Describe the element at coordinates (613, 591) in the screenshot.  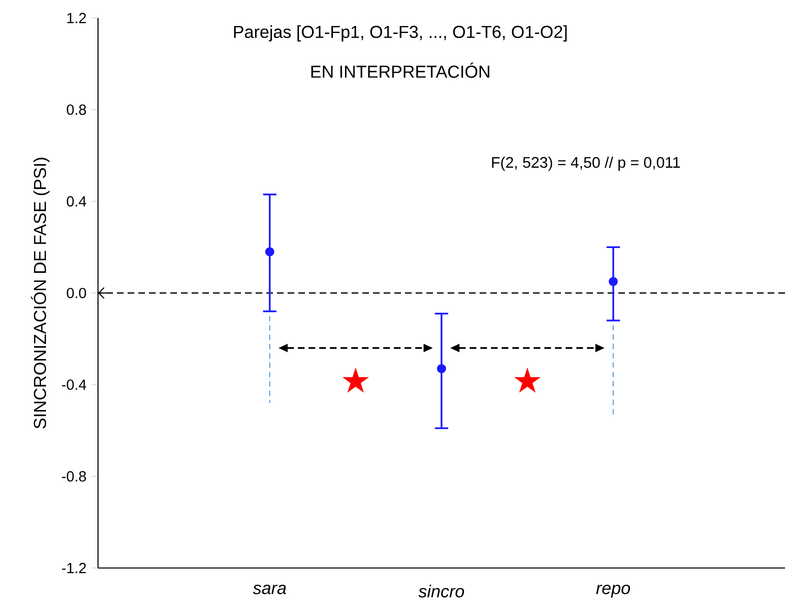
I see `x-tick-label: repo` at that location.